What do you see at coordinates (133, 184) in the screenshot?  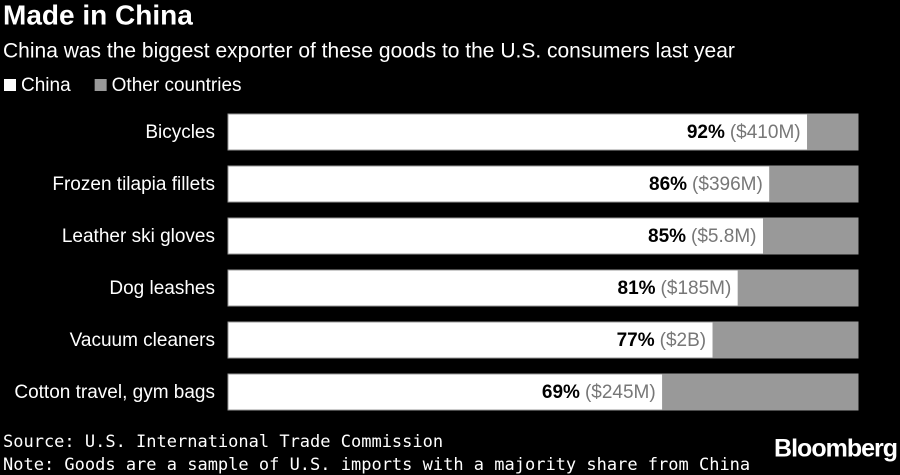 I see `y-tick-label: Frozen tilapia fillets` at bounding box center [133, 184].